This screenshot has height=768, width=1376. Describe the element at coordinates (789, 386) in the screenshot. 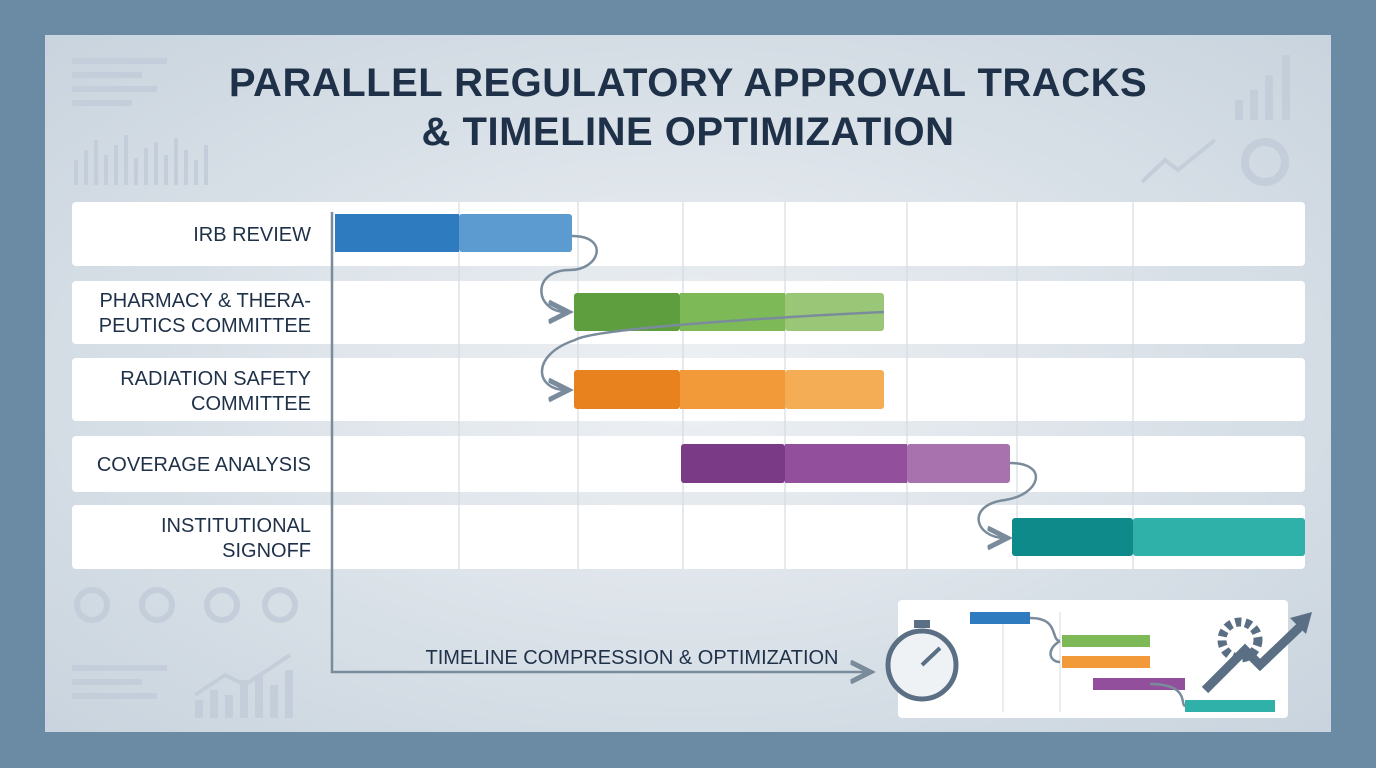

I see `connectors` at that location.